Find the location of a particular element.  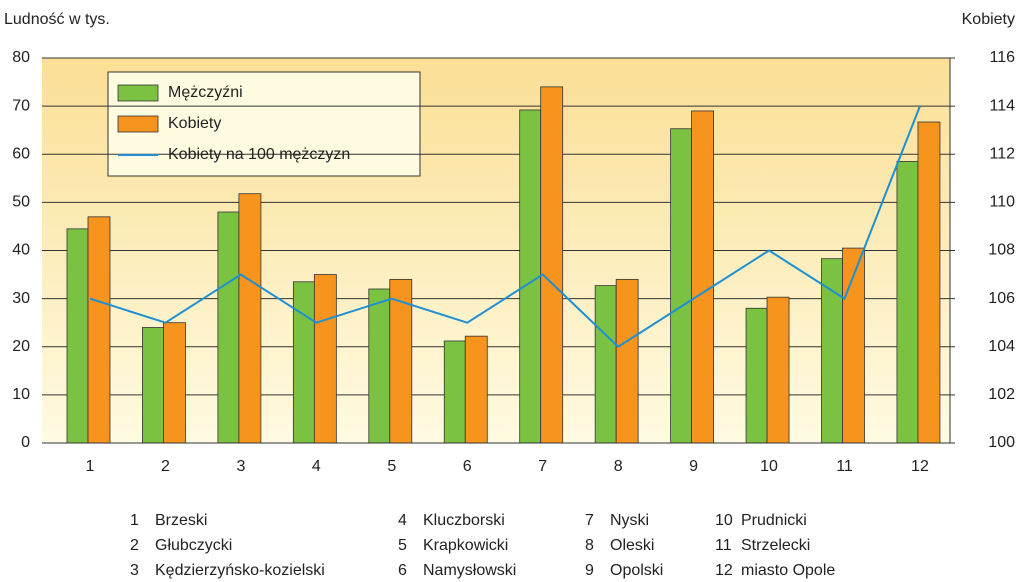

region-number: 3 is located at coordinates (134, 570).